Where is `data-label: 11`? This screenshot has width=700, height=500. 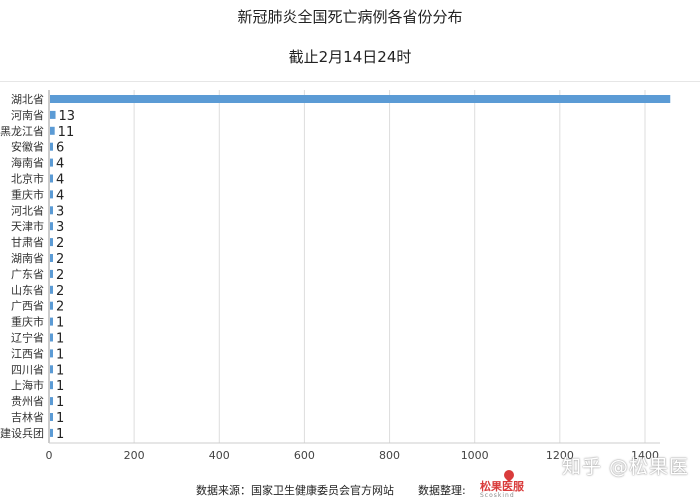
data-label: 11 is located at coordinates (66, 132).